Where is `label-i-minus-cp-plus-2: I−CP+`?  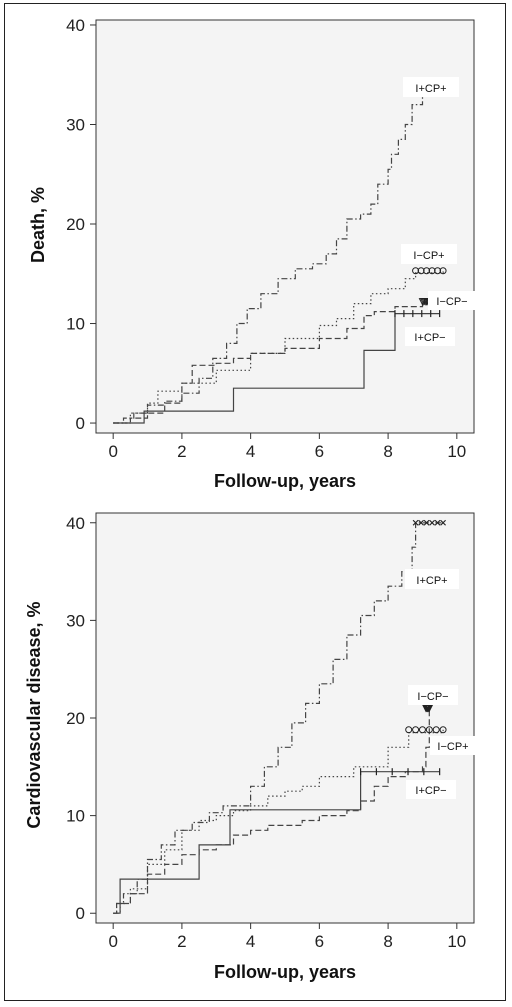
label-i-minus-cp-plus-2: I−CP+ is located at coordinates (452, 747).